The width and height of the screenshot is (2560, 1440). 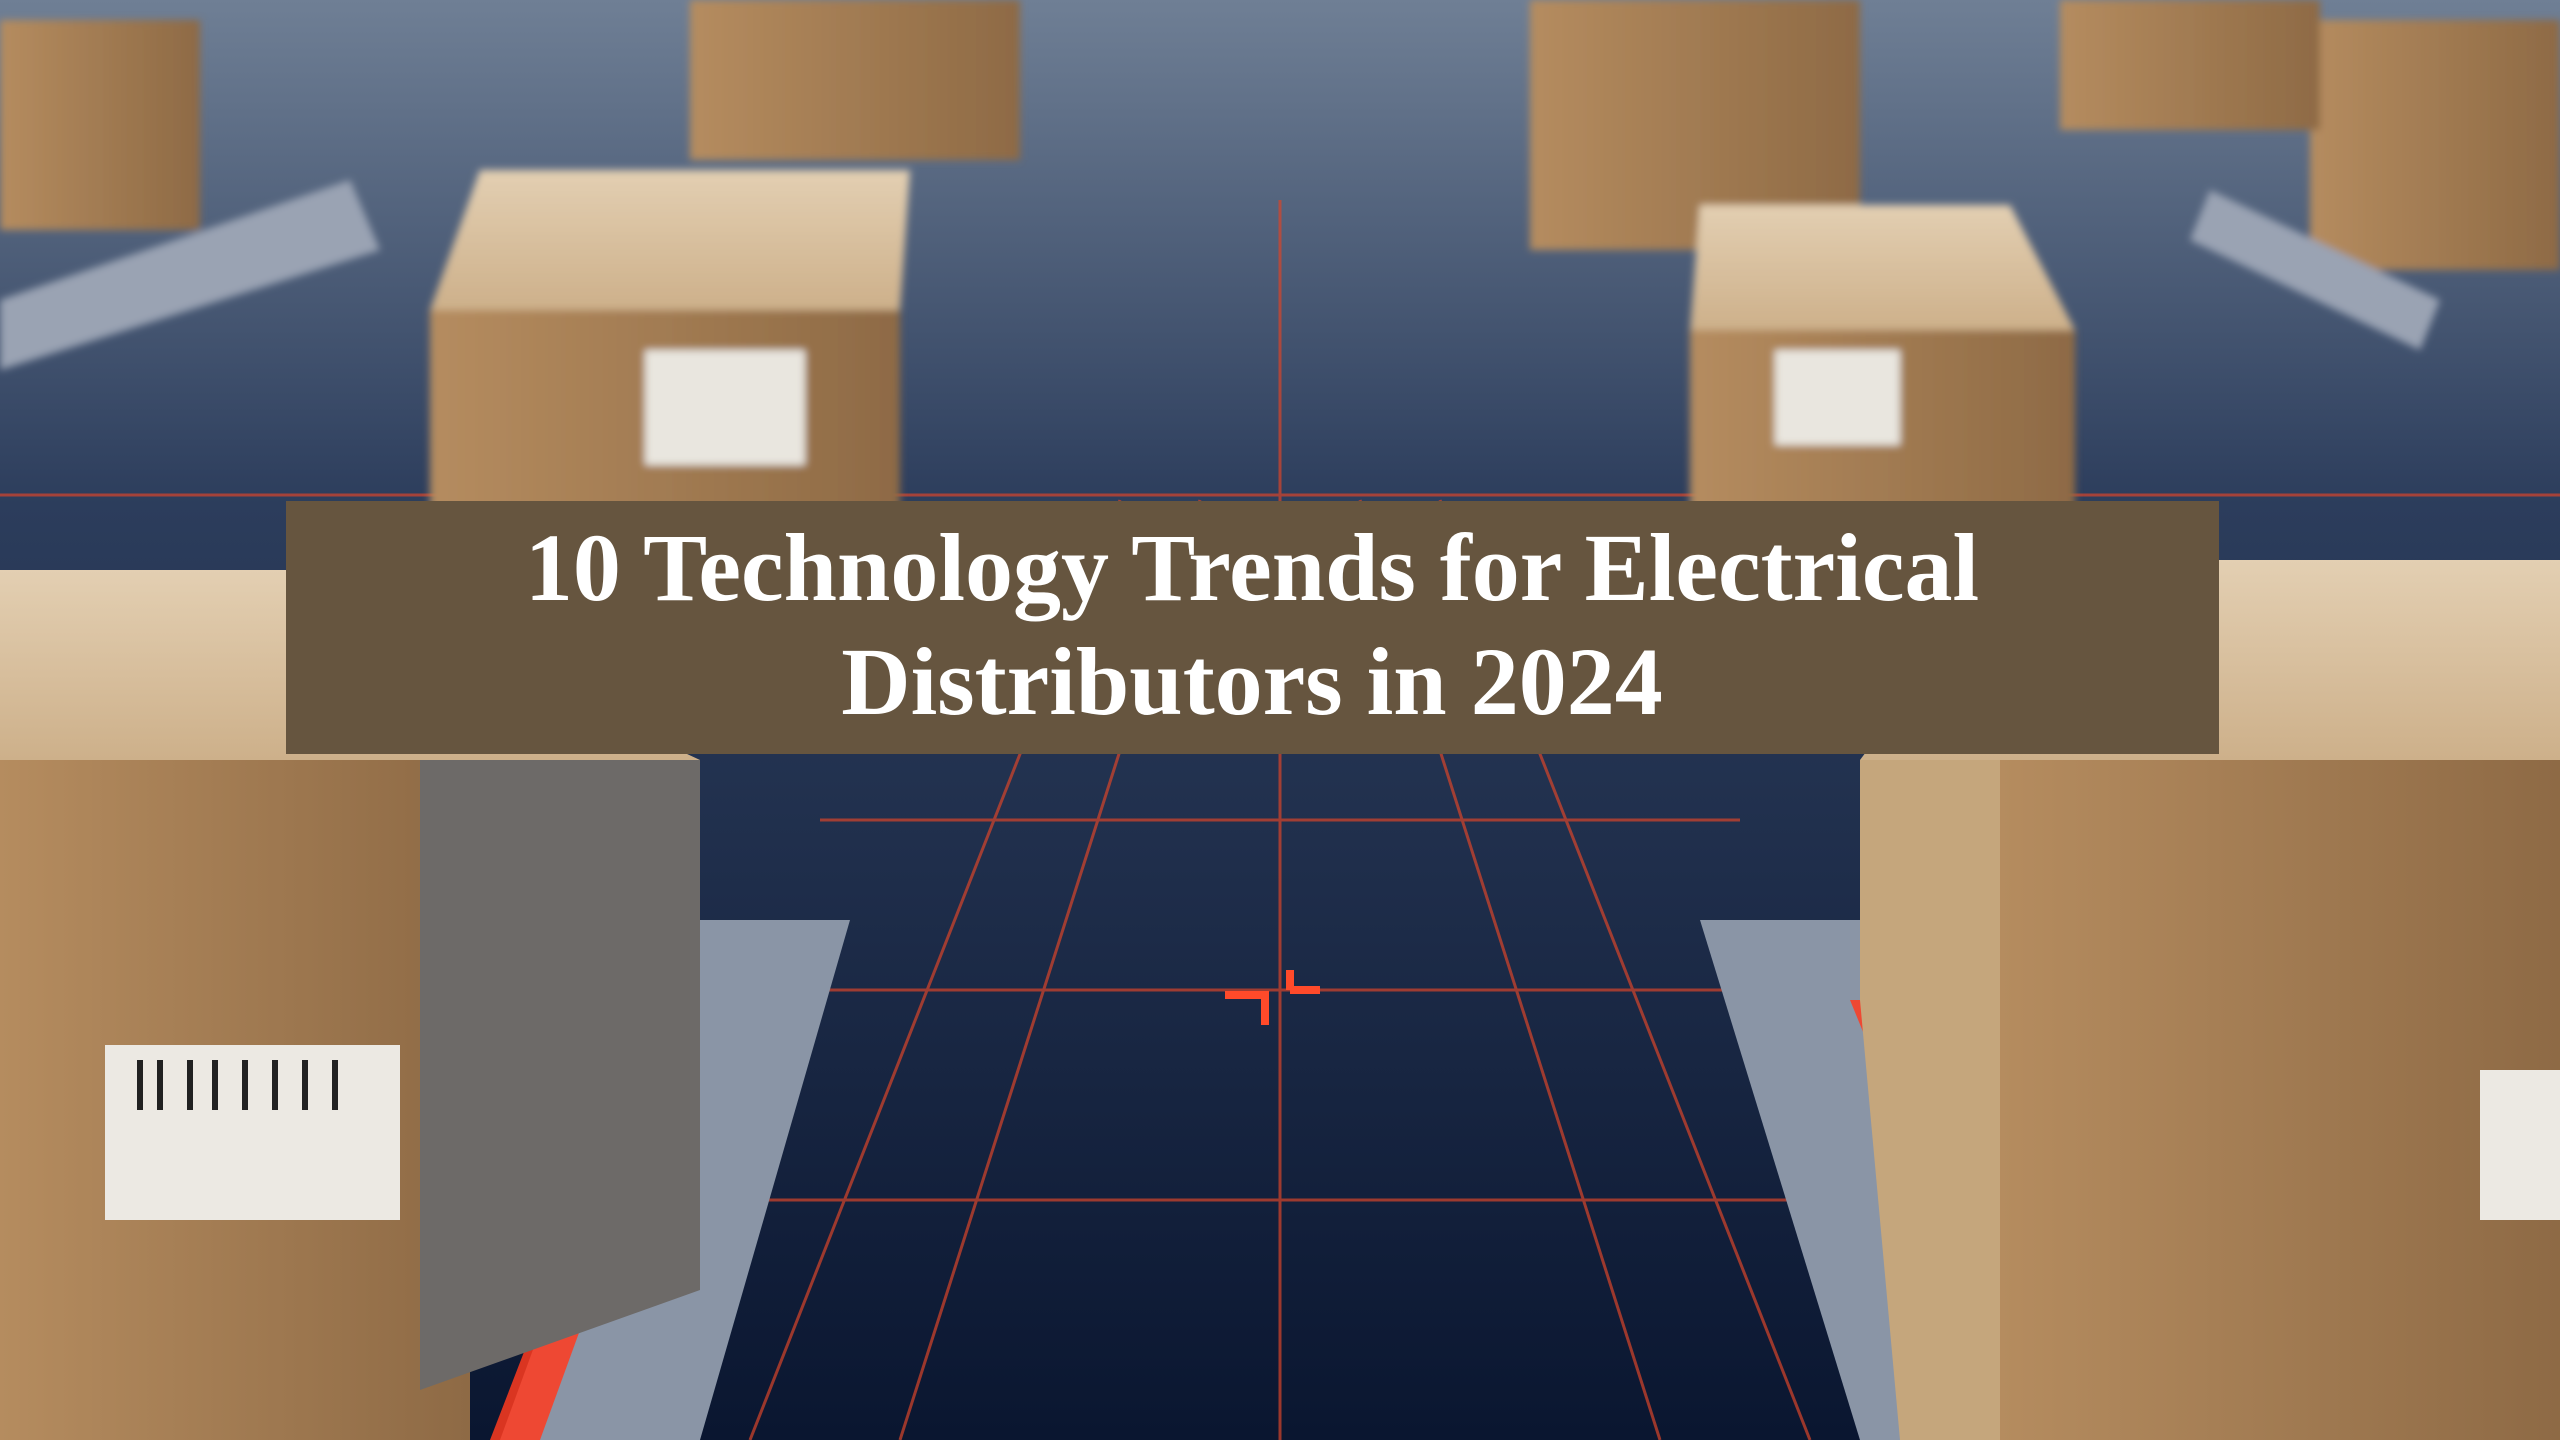 What do you see at coordinates (1252, 567) in the screenshot?
I see `title-line: 10 Technology Trends for Electrical` at bounding box center [1252, 567].